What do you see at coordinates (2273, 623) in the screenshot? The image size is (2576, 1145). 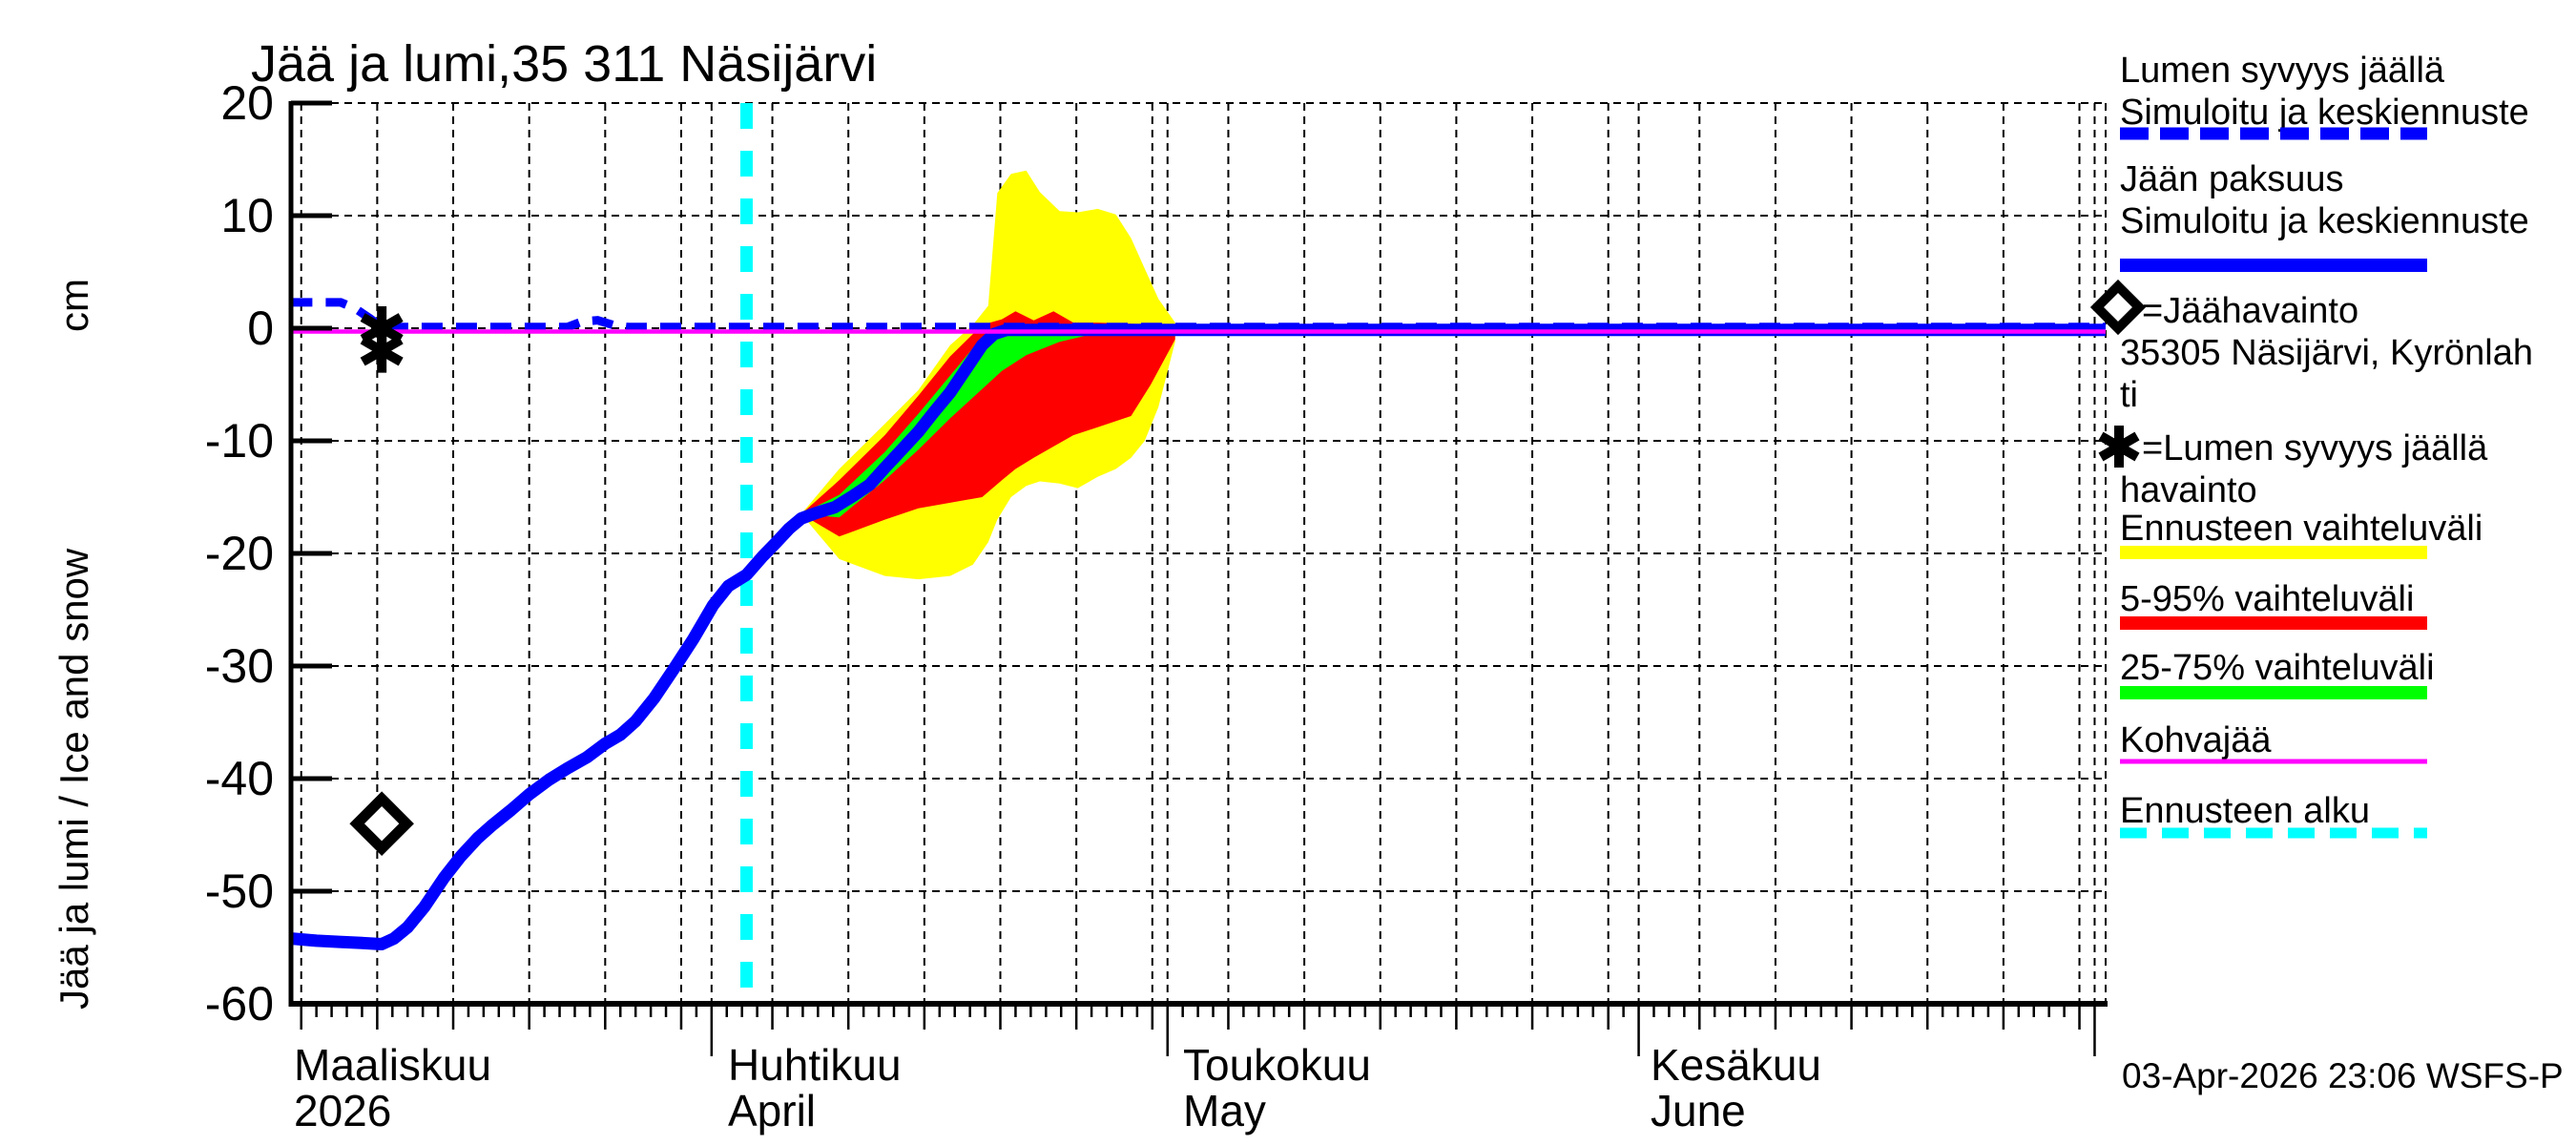 I see `legend-swatch-5-95-range` at bounding box center [2273, 623].